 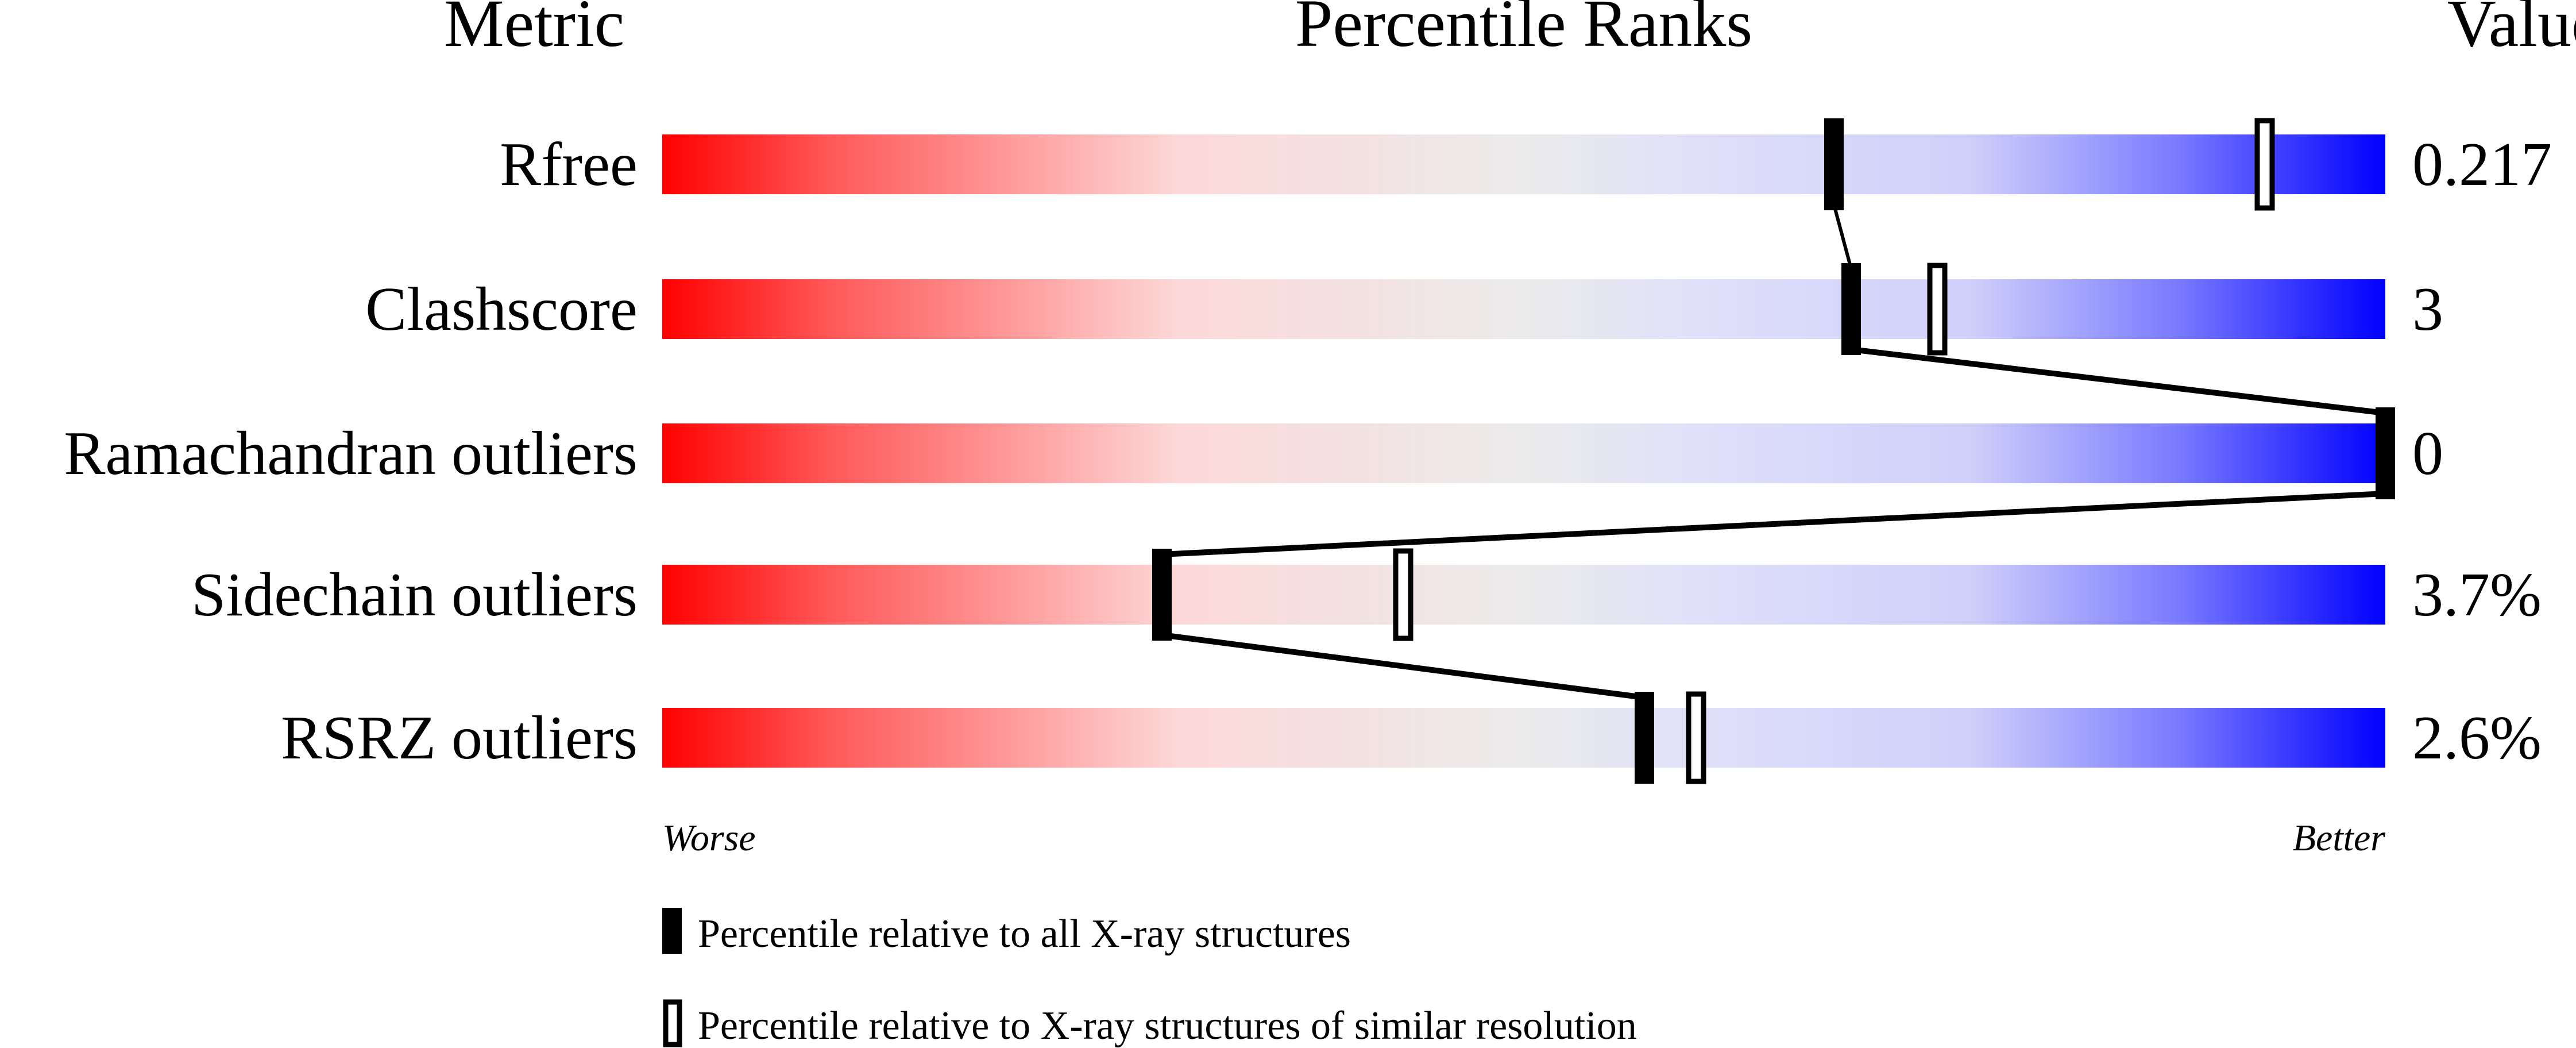 What do you see at coordinates (709, 838) in the screenshot?
I see `worse-label: Worse` at bounding box center [709, 838].